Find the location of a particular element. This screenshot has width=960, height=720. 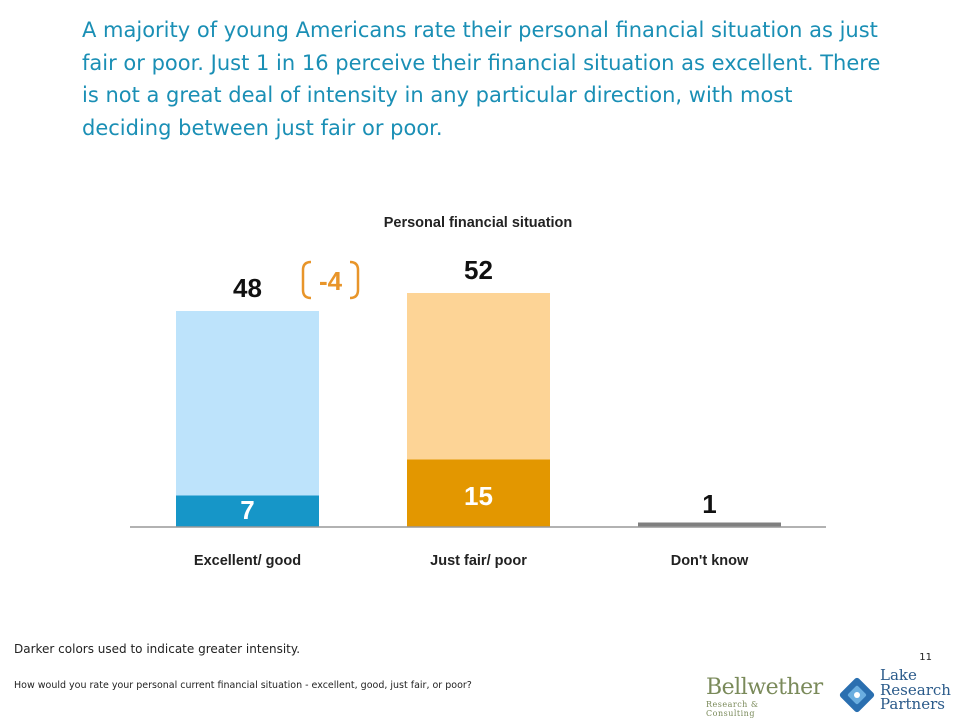

bellwether-logo-sub: Research & Consulting is located at coordinates (732, 709).